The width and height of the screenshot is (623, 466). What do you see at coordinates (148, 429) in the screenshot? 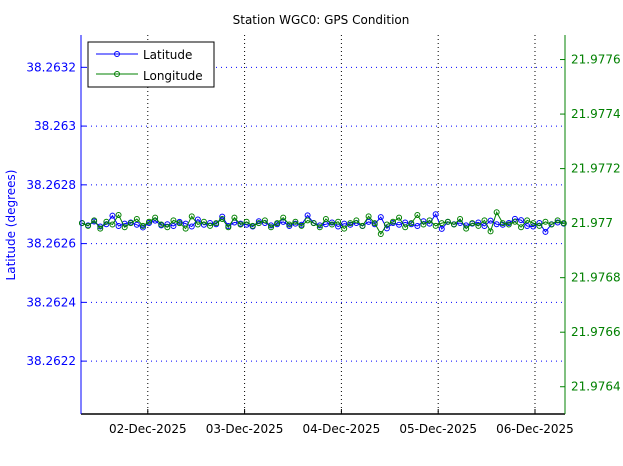
I see `x-tick-label: 02-Dec-2025` at bounding box center [148, 429].